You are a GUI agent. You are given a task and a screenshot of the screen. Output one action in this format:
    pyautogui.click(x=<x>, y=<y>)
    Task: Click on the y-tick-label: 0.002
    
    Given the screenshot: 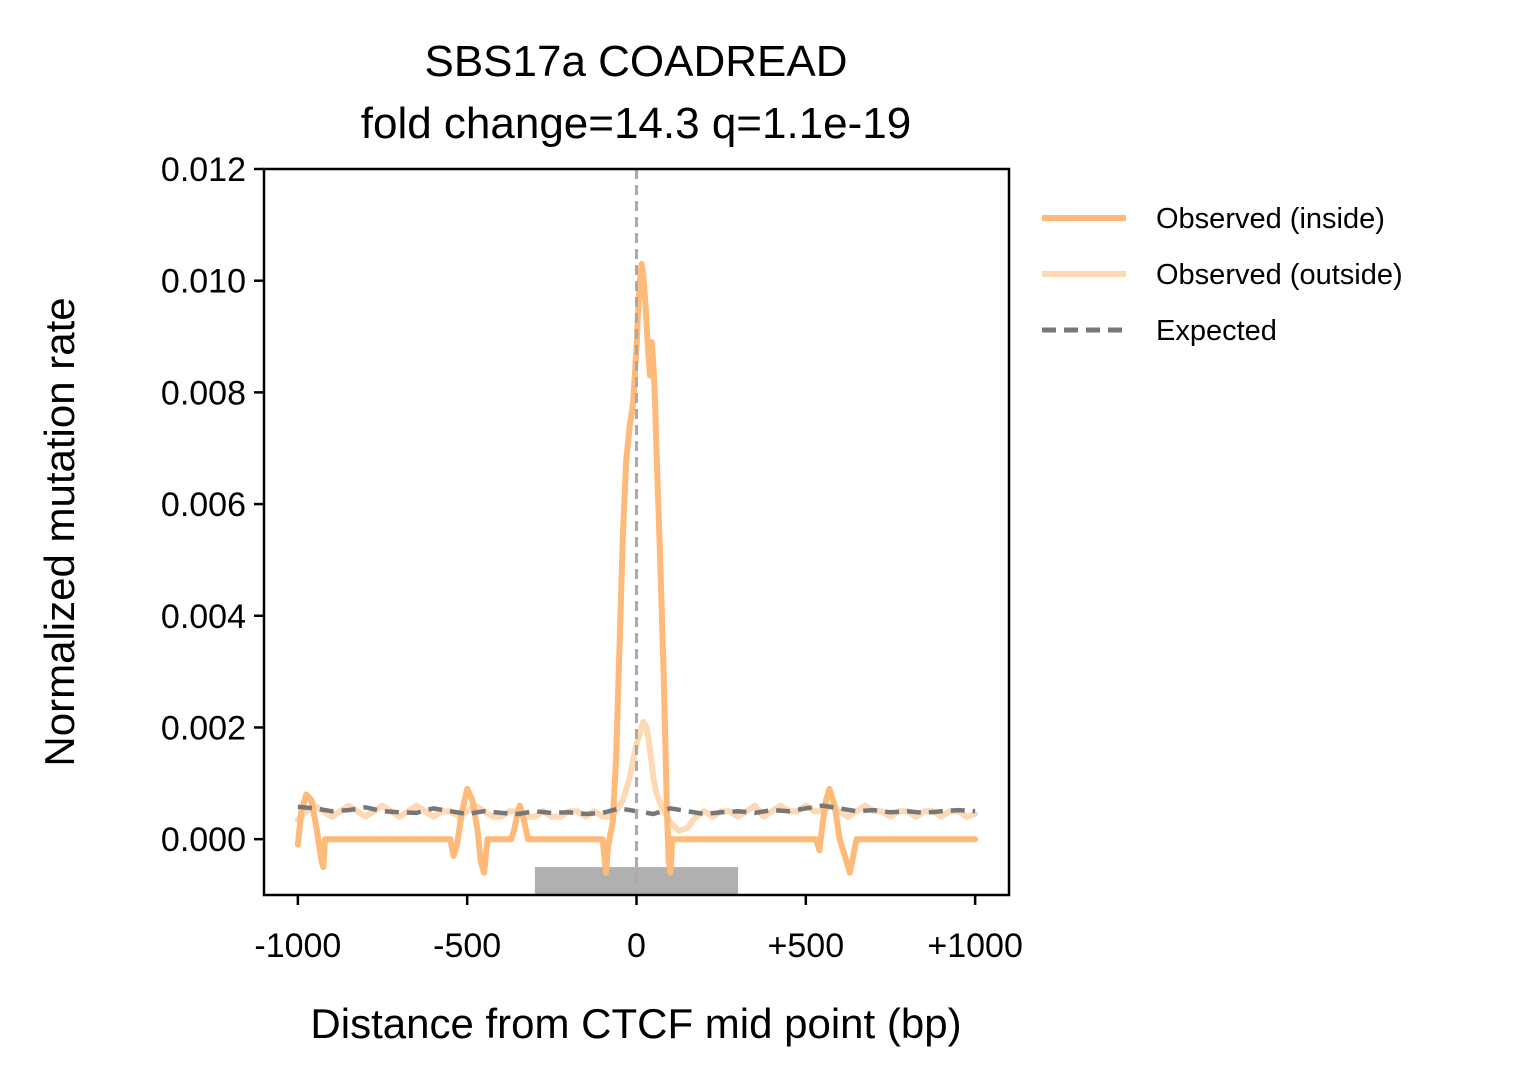 What is the action you would take?
    pyautogui.click(x=203, y=728)
    